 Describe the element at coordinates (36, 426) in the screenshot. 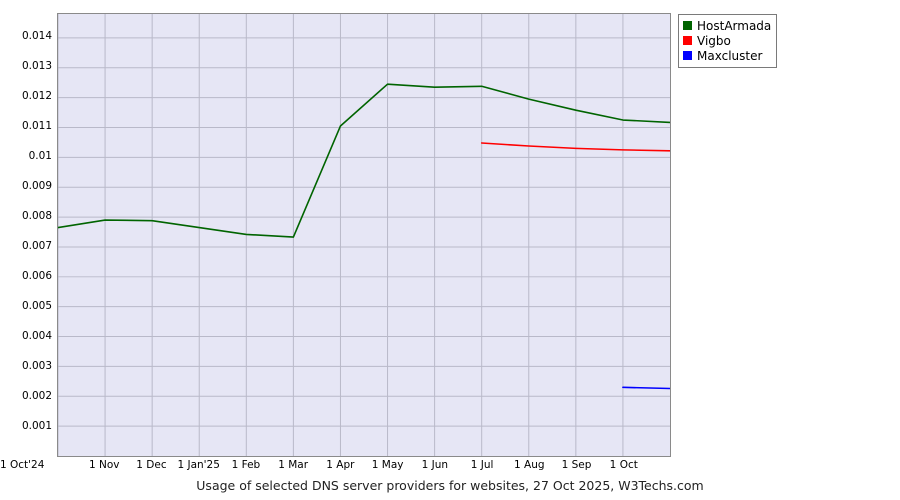

I see `y-tick-label: 0.001` at that location.